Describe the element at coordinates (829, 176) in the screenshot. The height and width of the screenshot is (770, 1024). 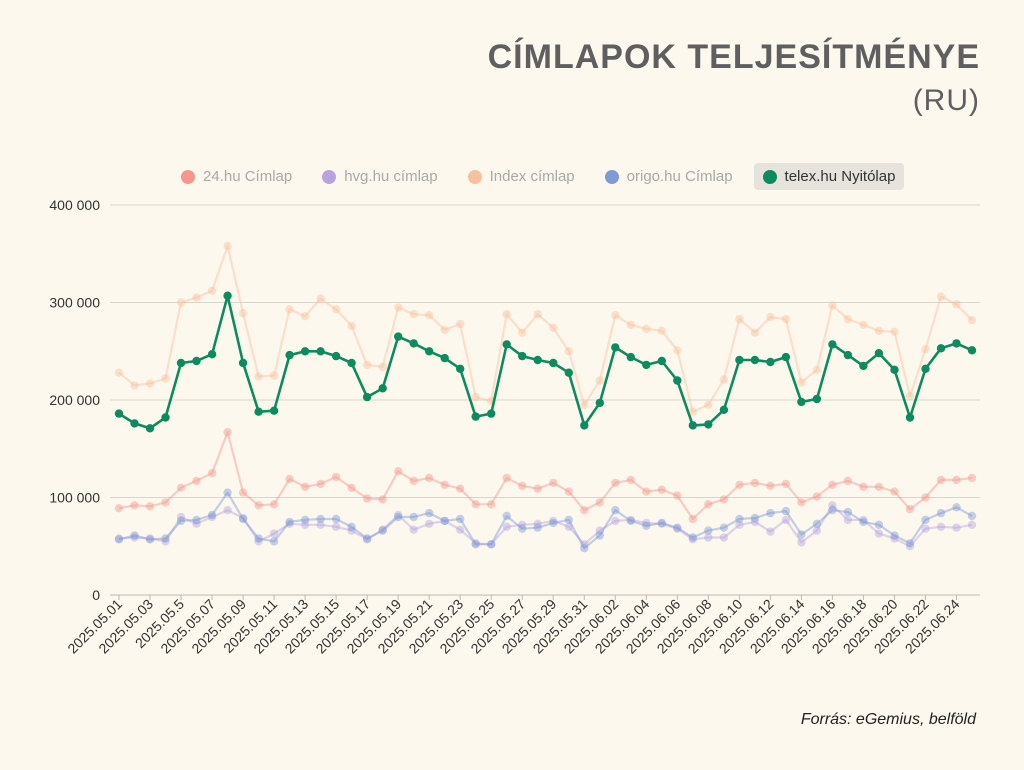
I see `legend-item-telex: telex.hu Nyitólap` at that location.